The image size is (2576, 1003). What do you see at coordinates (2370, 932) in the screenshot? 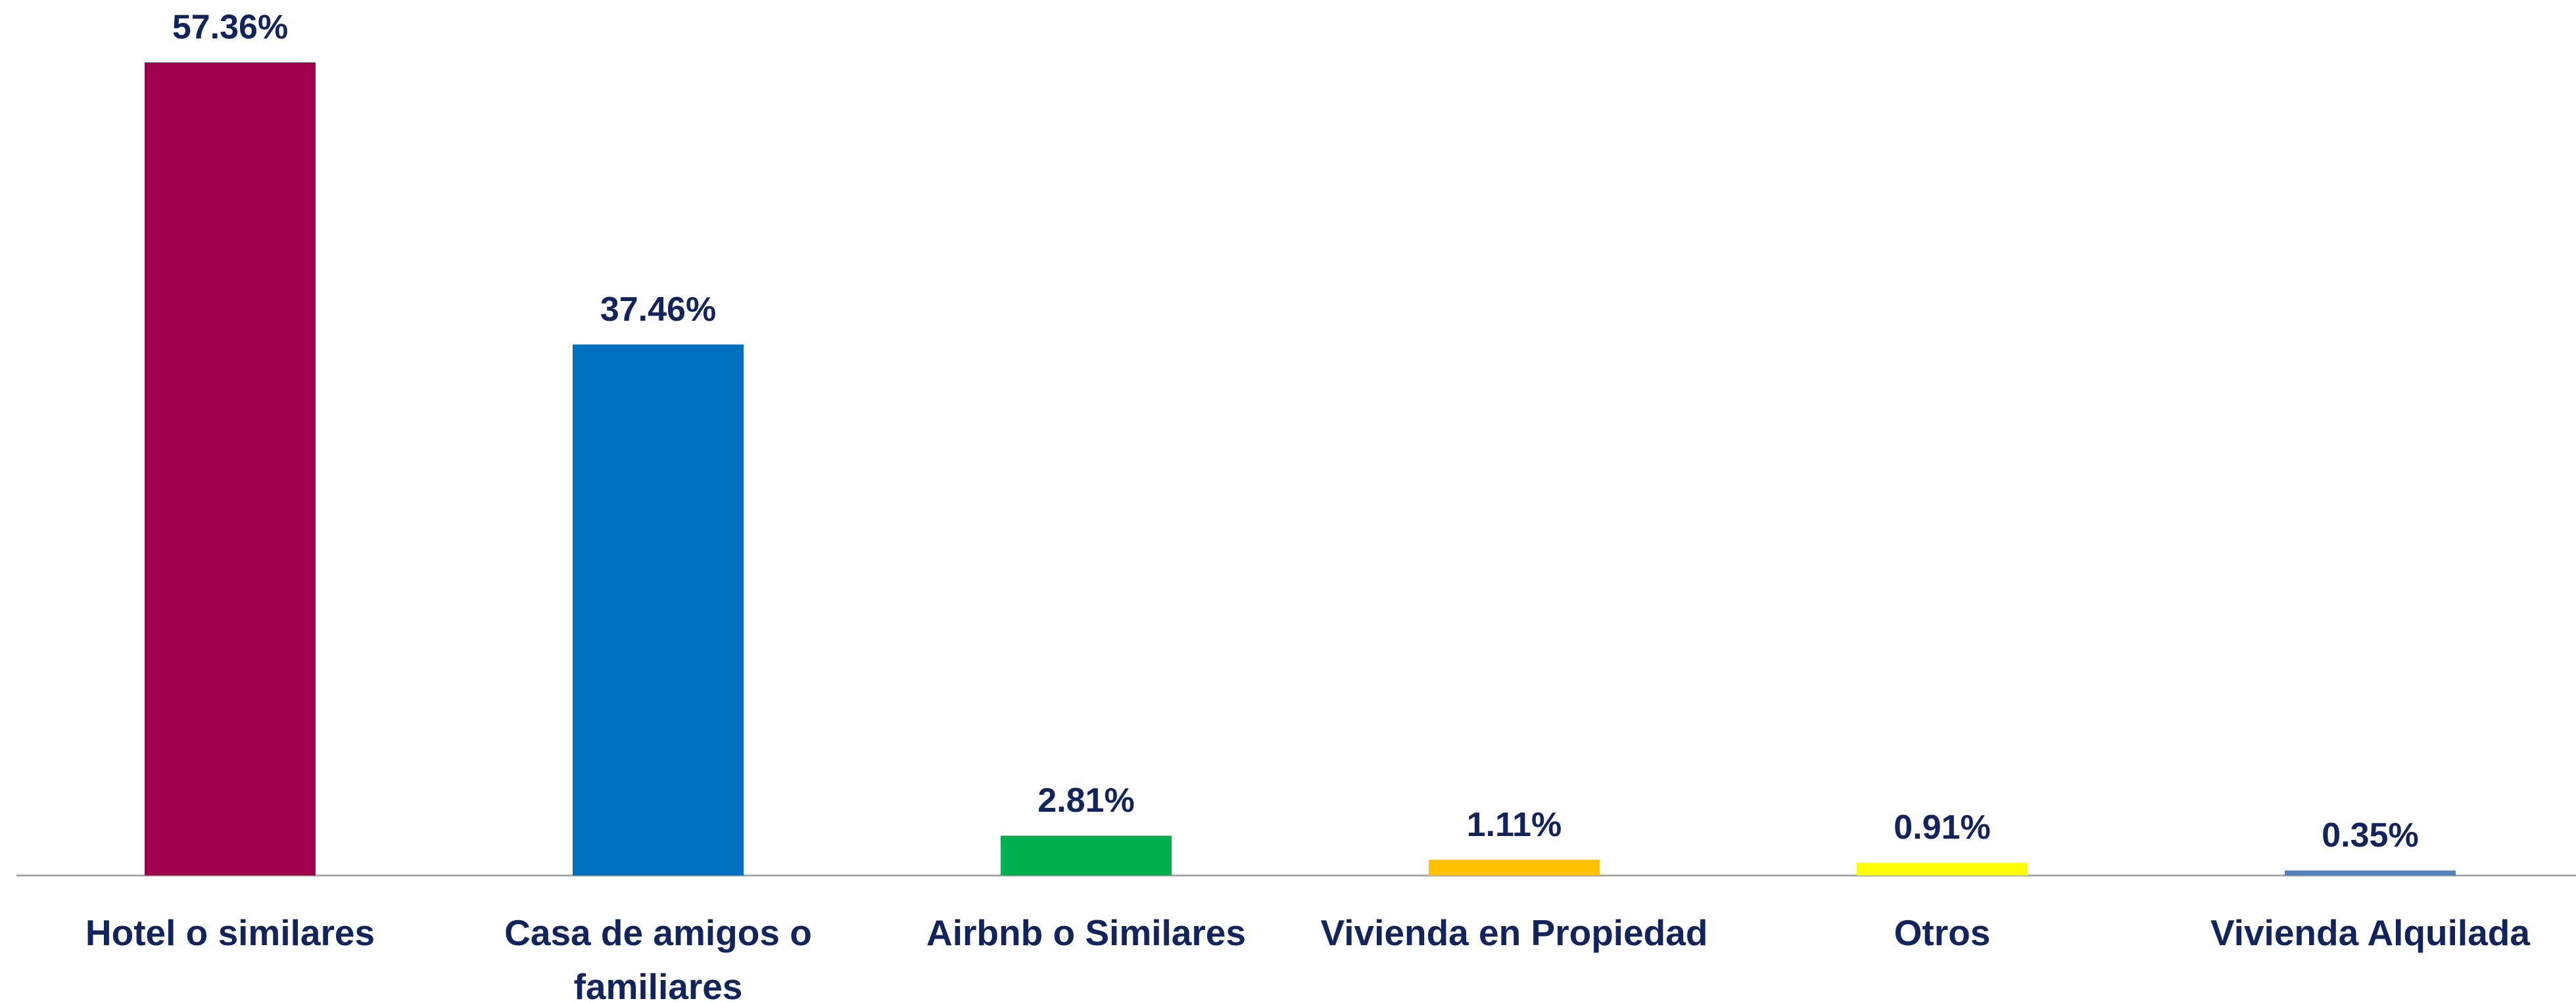
I see `x-tick-label: Vivienda Alquilada` at bounding box center [2370, 932].